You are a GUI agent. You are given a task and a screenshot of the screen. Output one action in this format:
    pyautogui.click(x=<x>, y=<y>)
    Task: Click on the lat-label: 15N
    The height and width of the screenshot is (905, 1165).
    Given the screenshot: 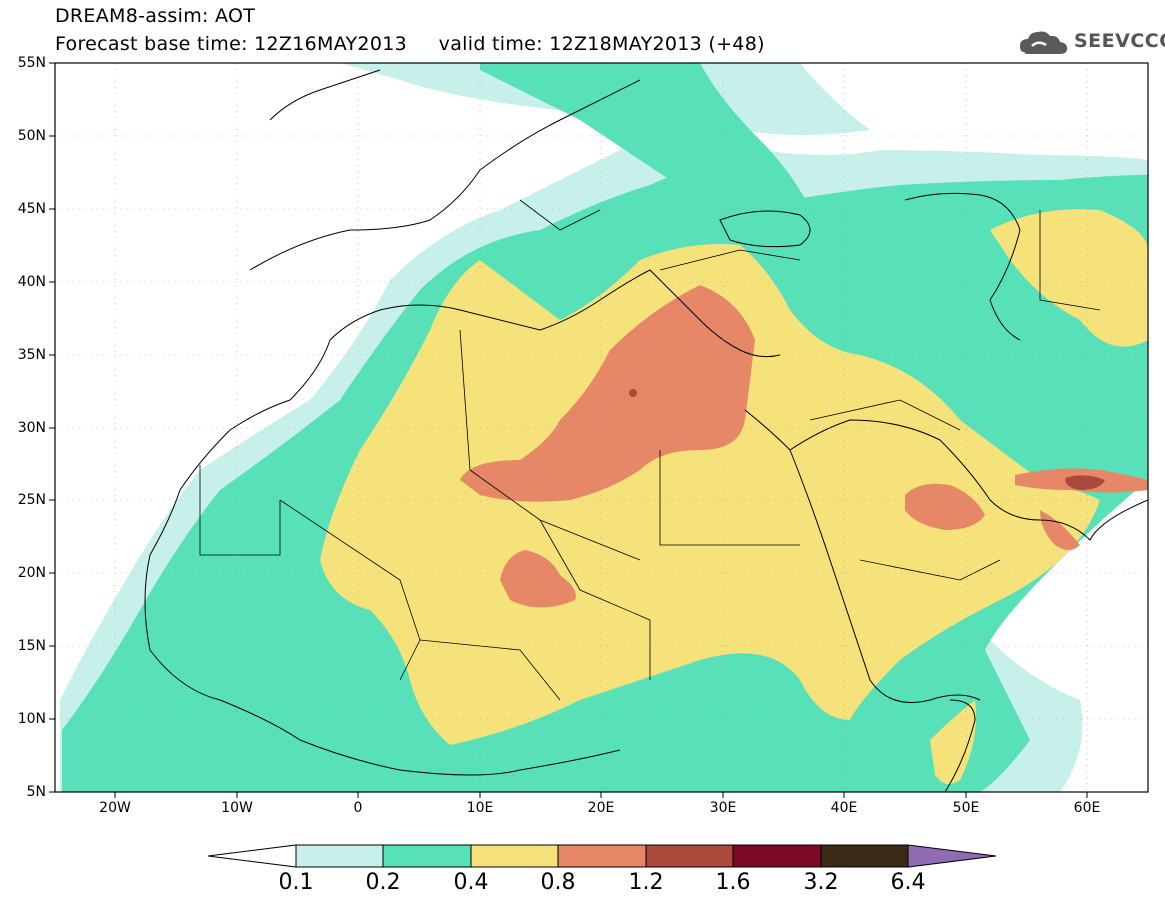 What is the action you would take?
    pyautogui.click(x=31, y=646)
    